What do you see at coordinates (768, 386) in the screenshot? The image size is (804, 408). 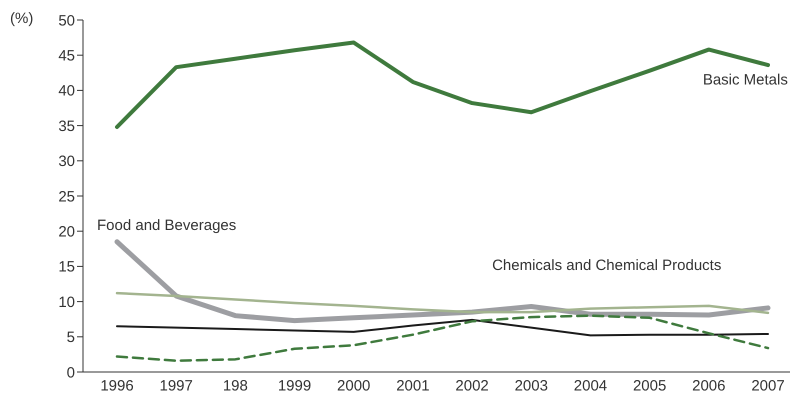 I see `x-tick-label: 2007` at bounding box center [768, 386].